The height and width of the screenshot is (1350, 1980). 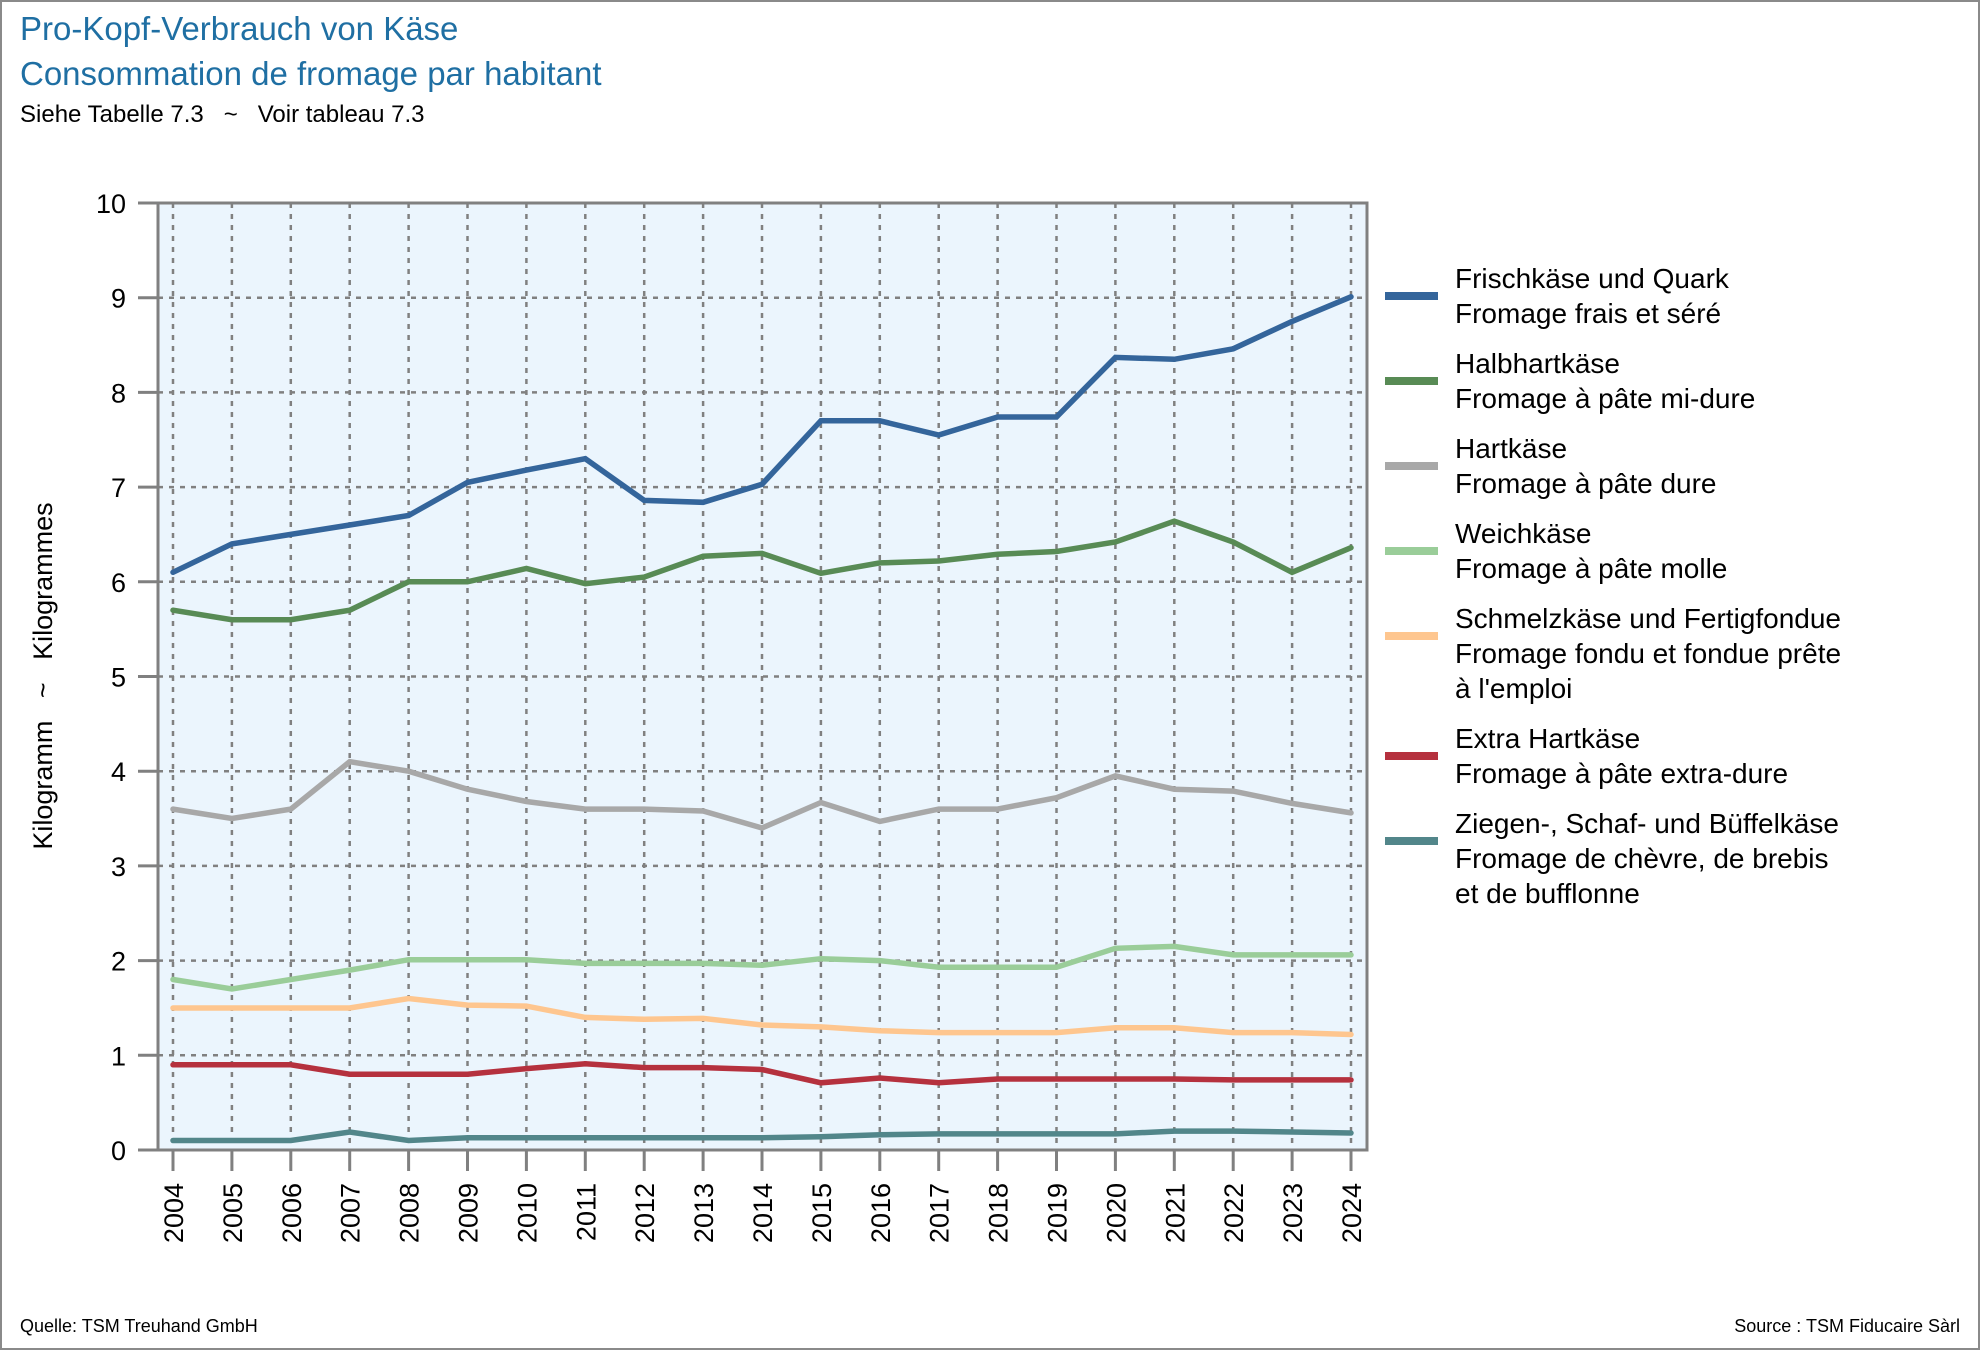 What do you see at coordinates (1591, 568) in the screenshot?
I see `legend-label: Fromage à pâte molle` at bounding box center [1591, 568].